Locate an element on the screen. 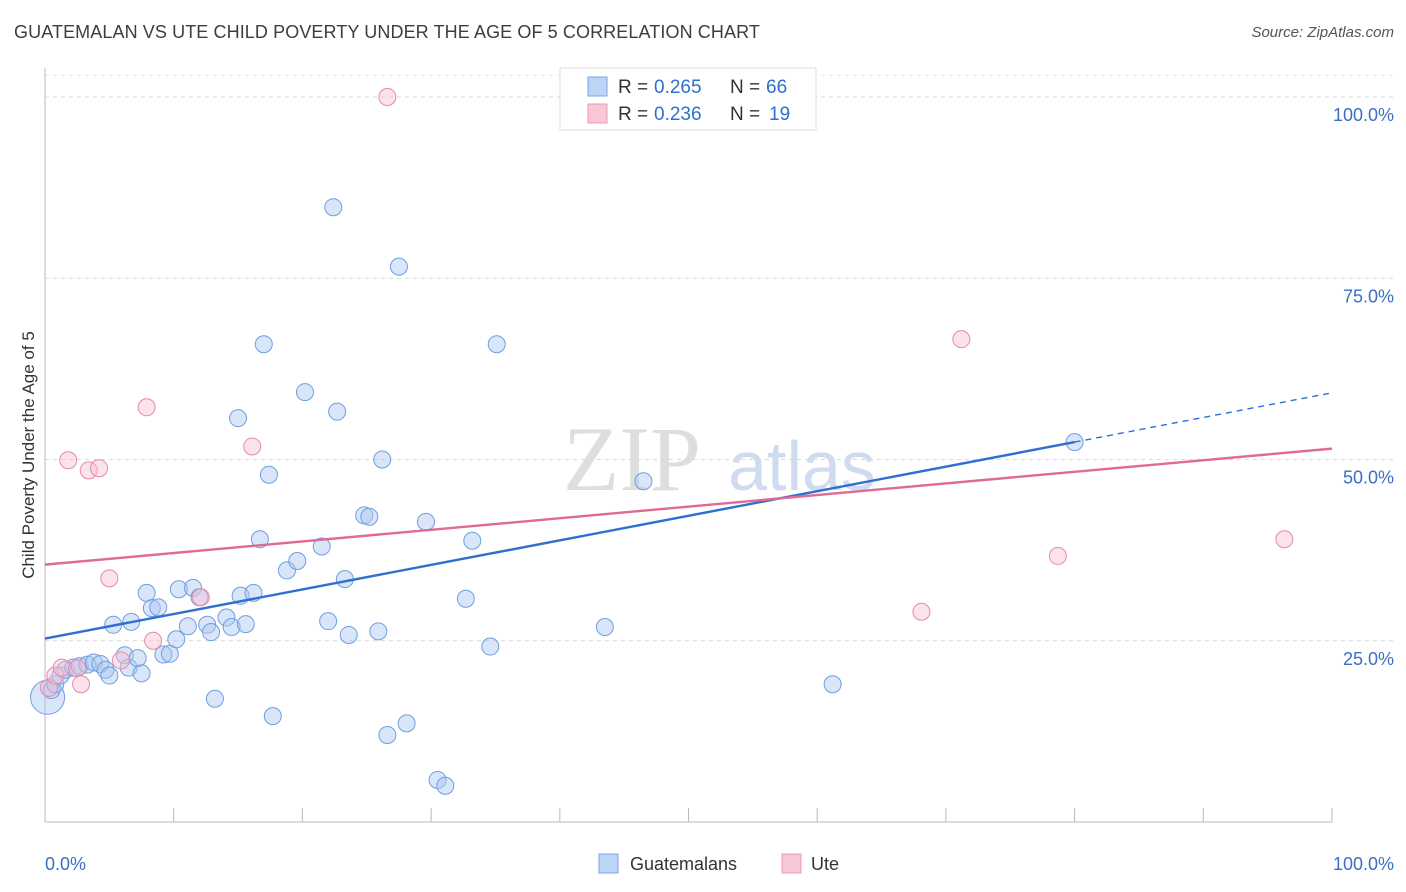 The height and width of the screenshot is (892, 1406). legend-ute-r-label: R = is located at coordinates (633, 114).